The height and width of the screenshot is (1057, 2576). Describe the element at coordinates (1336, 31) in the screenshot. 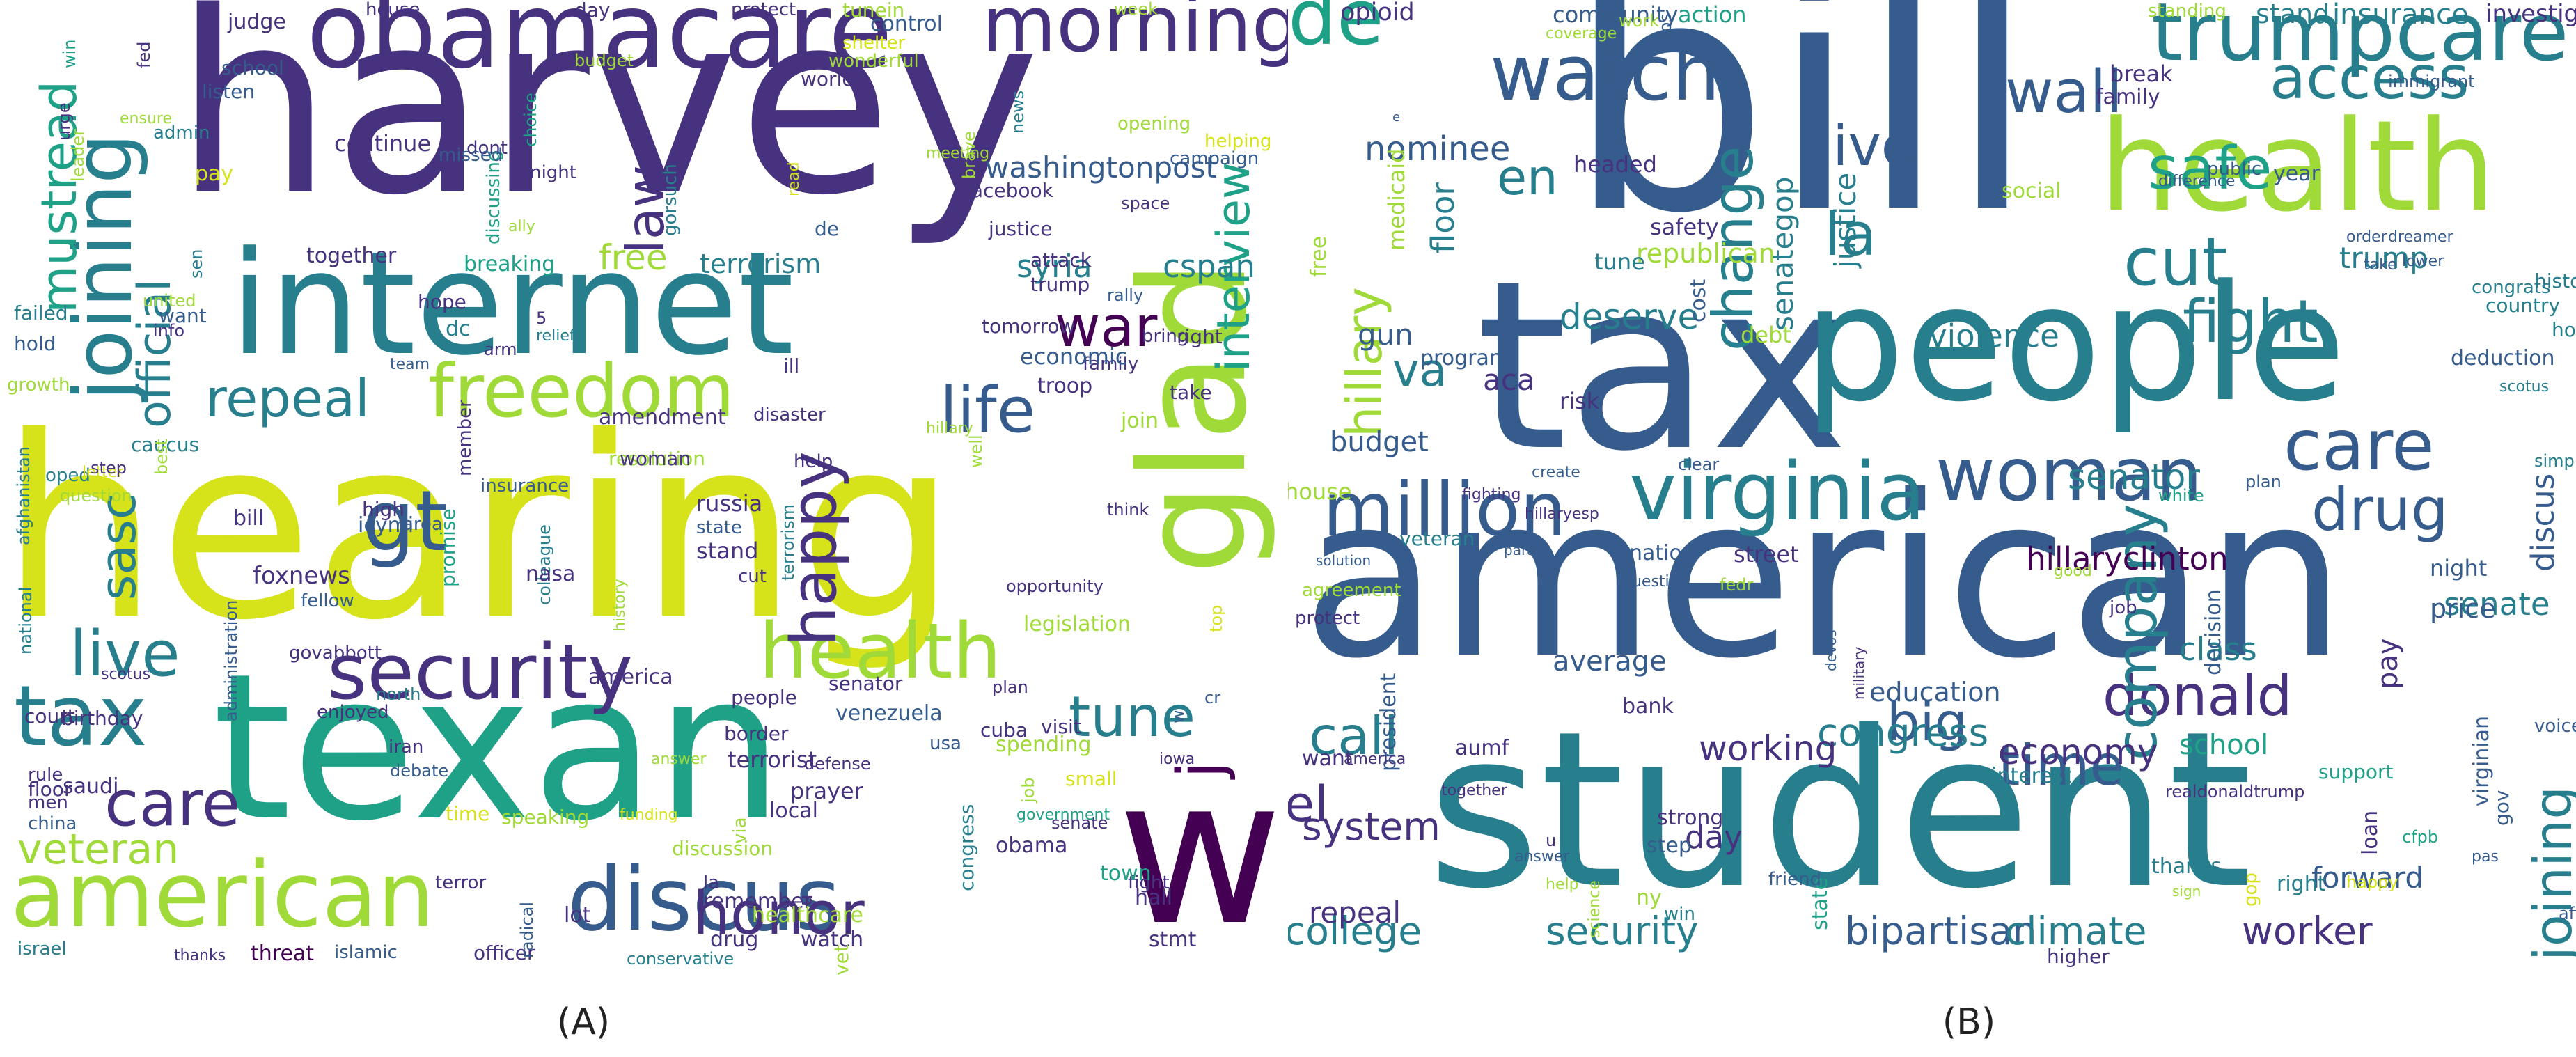

I see `cloud-b-word-20: de` at that location.